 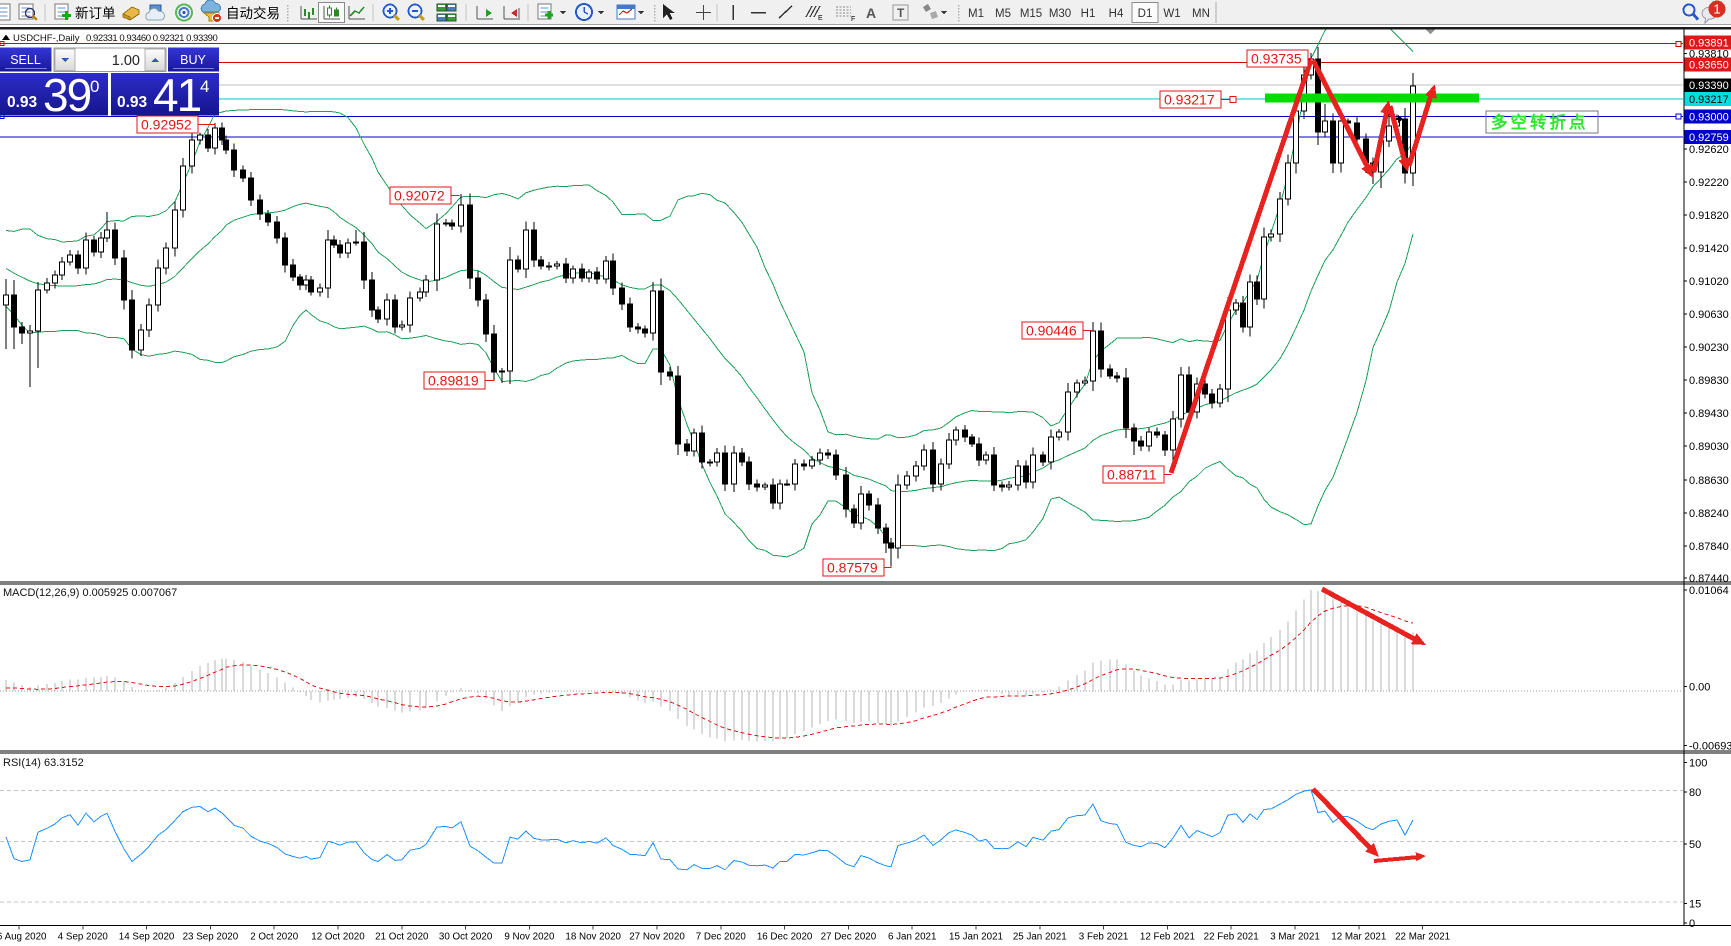 What do you see at coordinates (1709, 55) in the screenshot?
I see `svg-text: 0.93810` at bounding box center [1709, 55].